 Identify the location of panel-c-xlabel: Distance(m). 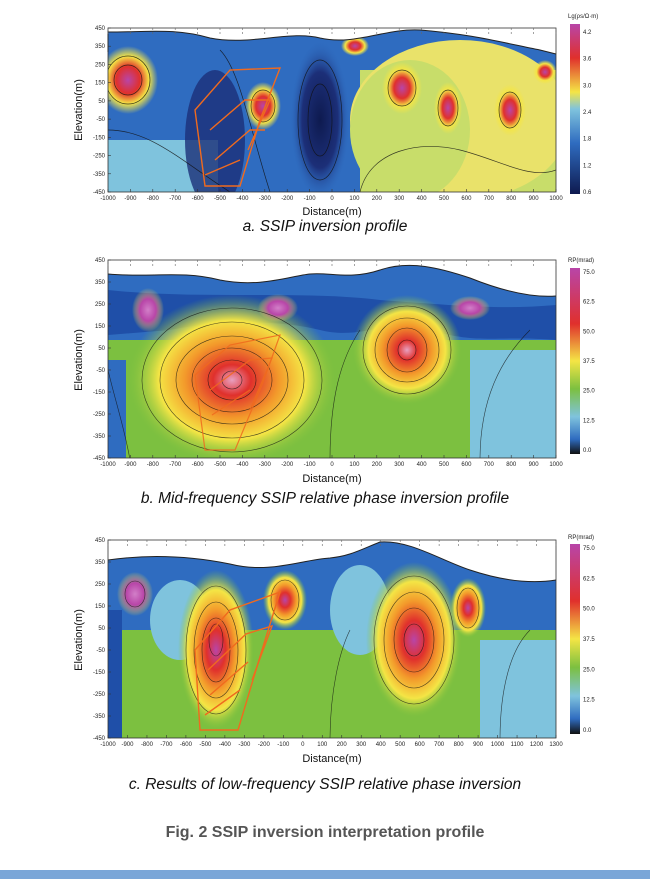
(331, 759).